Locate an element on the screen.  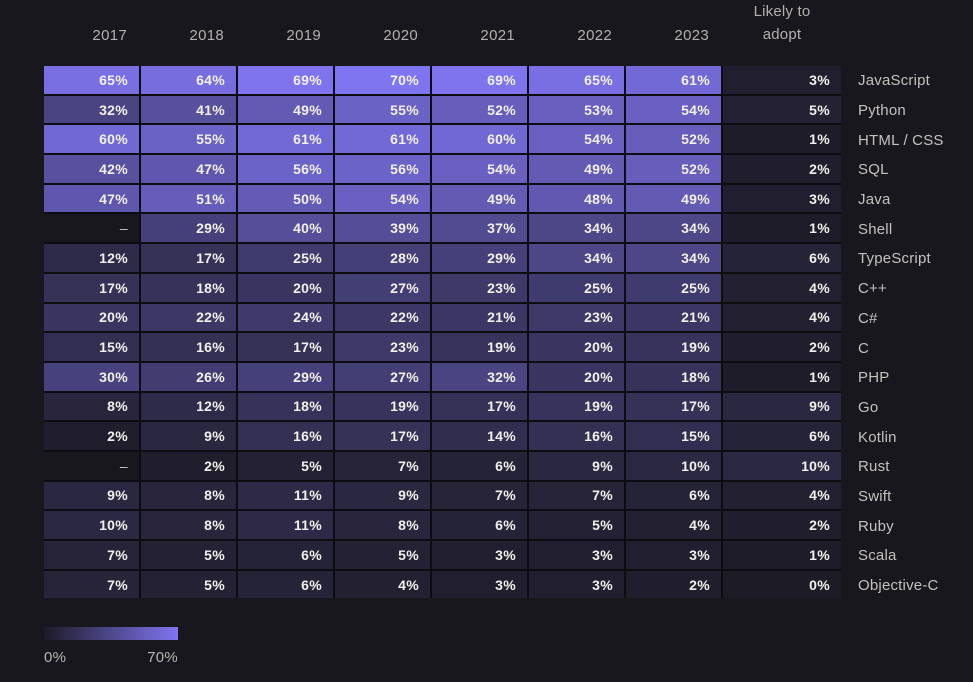
legend-labels: 0% 70% is located at coordinates (111, 657).